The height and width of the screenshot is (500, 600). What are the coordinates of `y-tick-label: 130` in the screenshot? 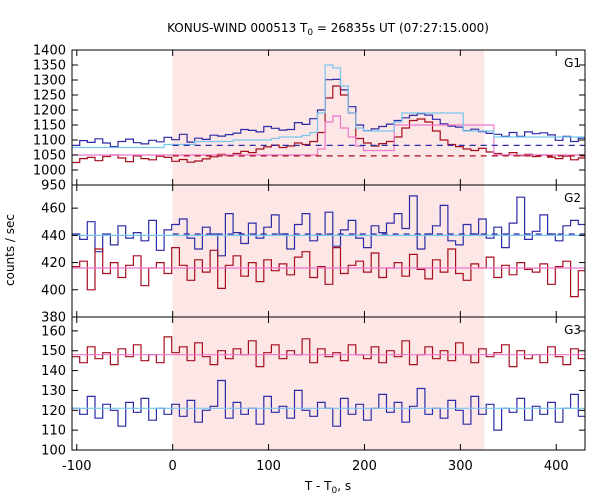 It's located at (53, 391).